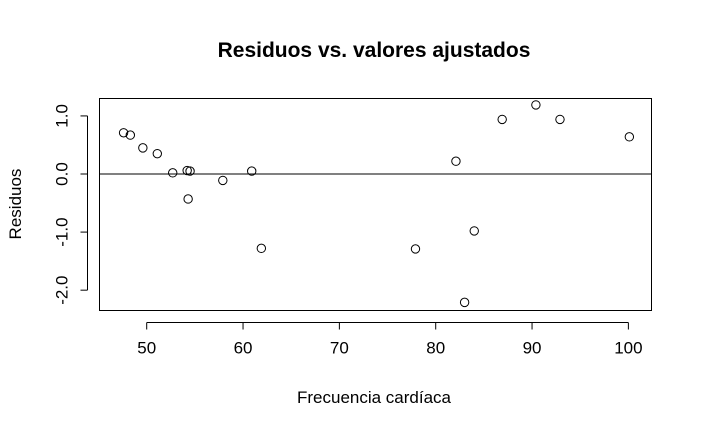 This screenshot has height=434, width=702. What do you see at coordinates (628, 348) in the screenshot?
I see `x-tick-label: 100` at bounding box center [628, 348].